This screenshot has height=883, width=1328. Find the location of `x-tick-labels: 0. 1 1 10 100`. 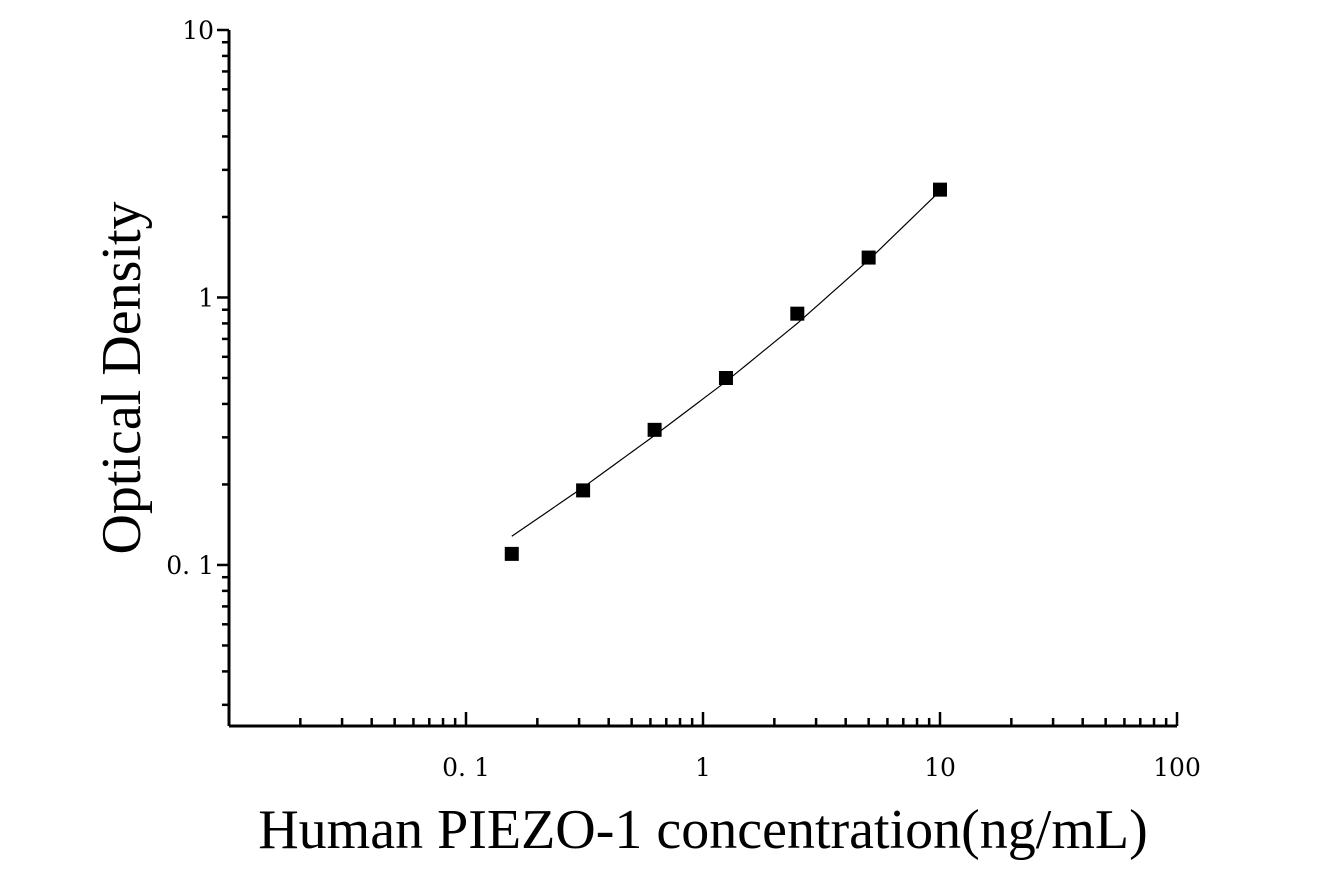

x-tick-labels: 0. 1 1 10 100 is located at coordinates (821, 767).